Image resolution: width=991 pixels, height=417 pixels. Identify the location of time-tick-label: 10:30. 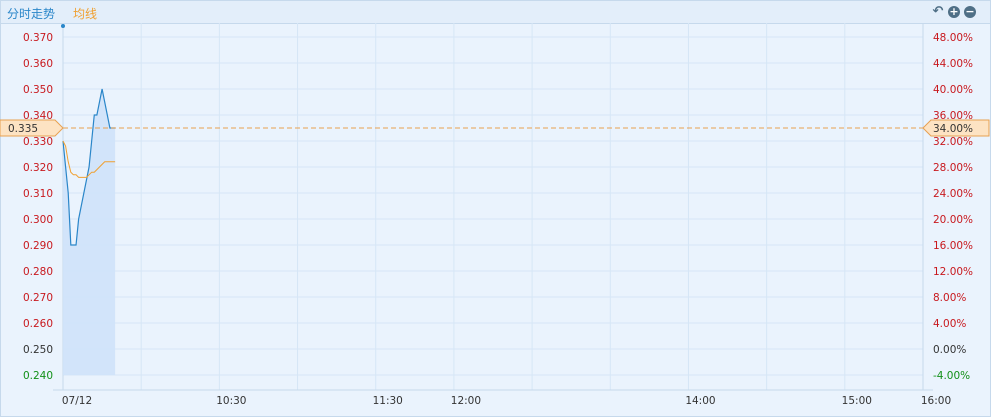
(231, 401).